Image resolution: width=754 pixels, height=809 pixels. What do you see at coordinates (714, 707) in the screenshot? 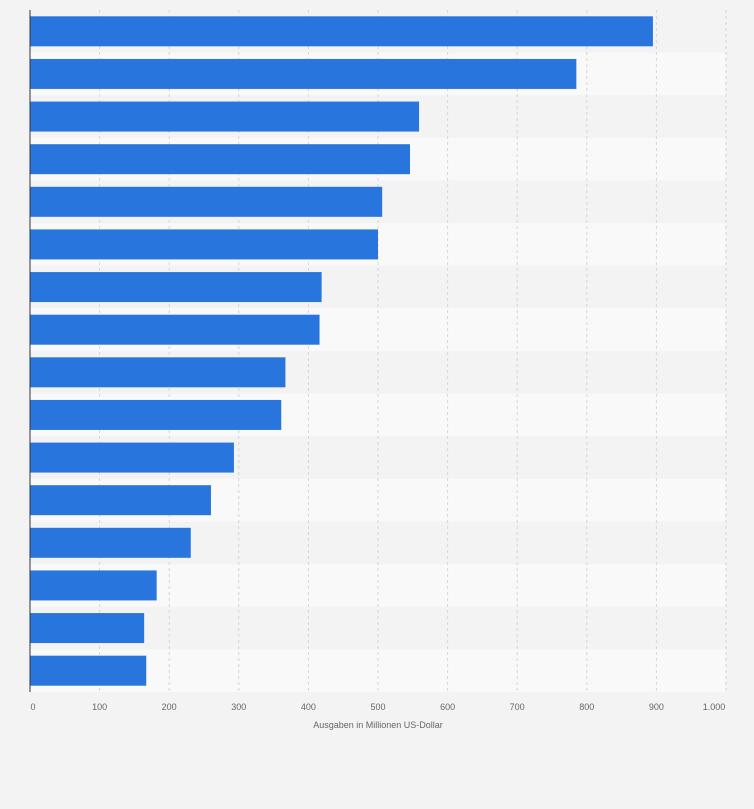
I see `x-tick-label: 1.000` at bounding box center [714, 707].